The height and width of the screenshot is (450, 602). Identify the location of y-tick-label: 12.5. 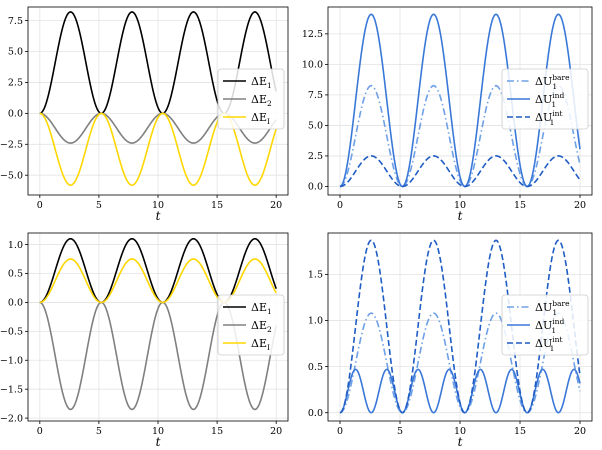
(312, 34).